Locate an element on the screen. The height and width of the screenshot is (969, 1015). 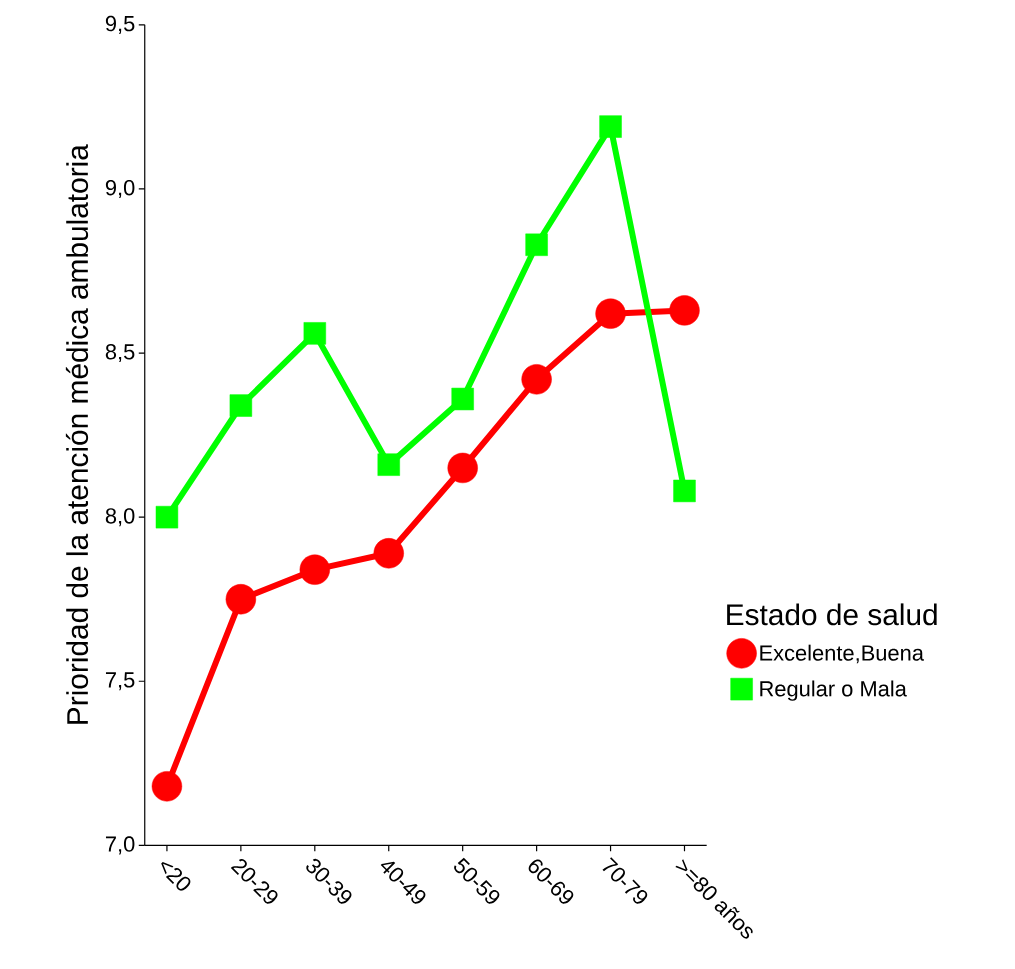
y-axis-title: Prioridad de la atención médica ambulatoria is located at coordinates (77, 434).